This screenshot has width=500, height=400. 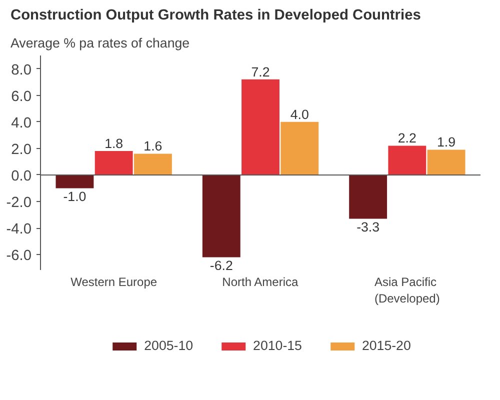 I want to click on y-tick-label: -4.0, so click(x=19, y=230).